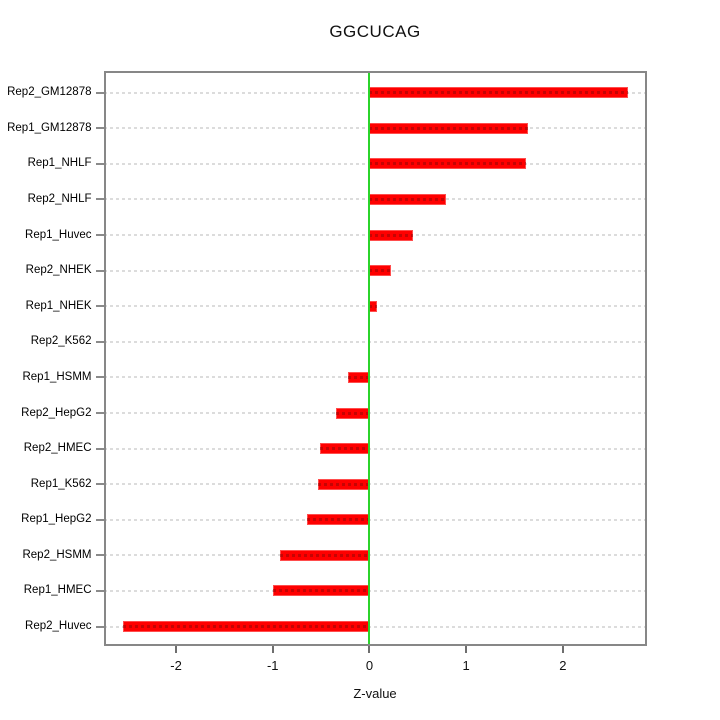 The width and height of the screenshot is (720, 720). What do you see at coordinates (49, 92) in the screenshot?
I see `category-label: Rep2_GM12878` at bounding box center [49, 92].